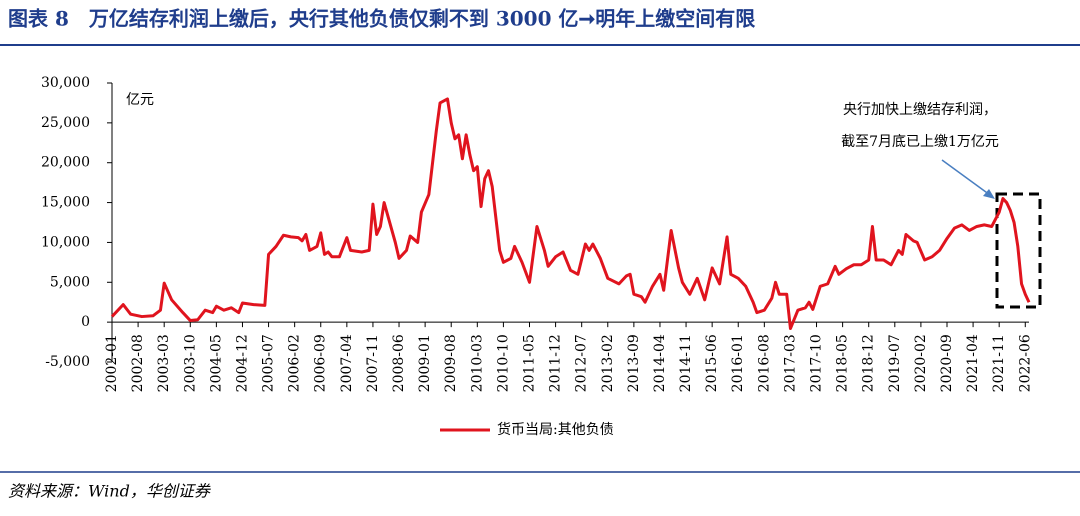  I want to click on x-tick-label: 2003-03, so click(164, 363).